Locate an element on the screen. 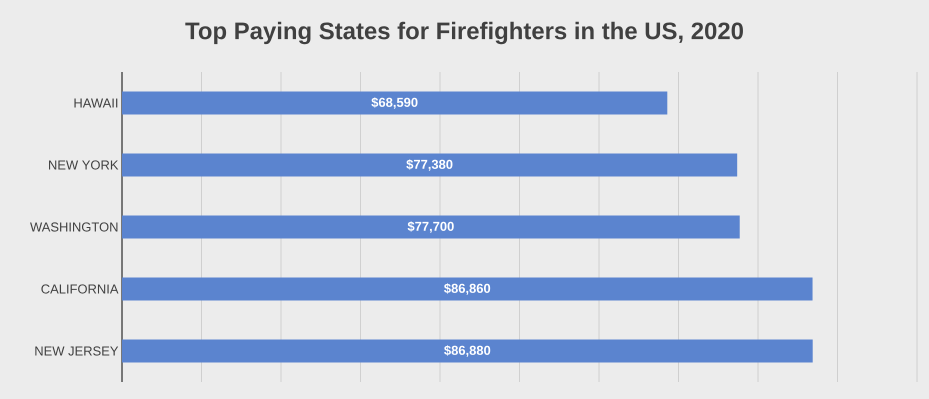 Image resolution: width=929 pixels, height=399 pixels. y-tick-label: CALIFORNIA is located at coordinates (79, 289).